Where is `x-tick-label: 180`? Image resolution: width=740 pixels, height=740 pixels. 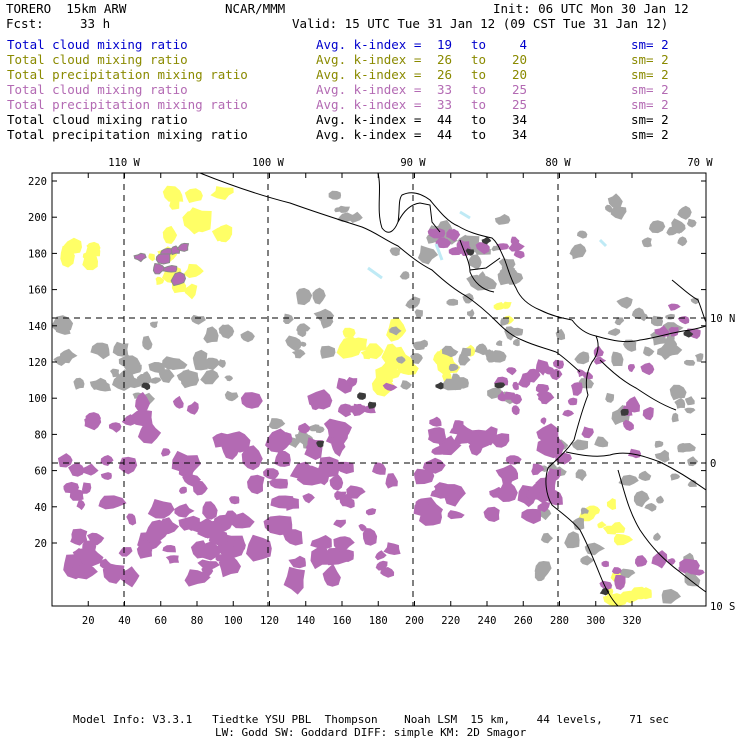
x-tick-label: 180 is located at coordinates (378, 621).